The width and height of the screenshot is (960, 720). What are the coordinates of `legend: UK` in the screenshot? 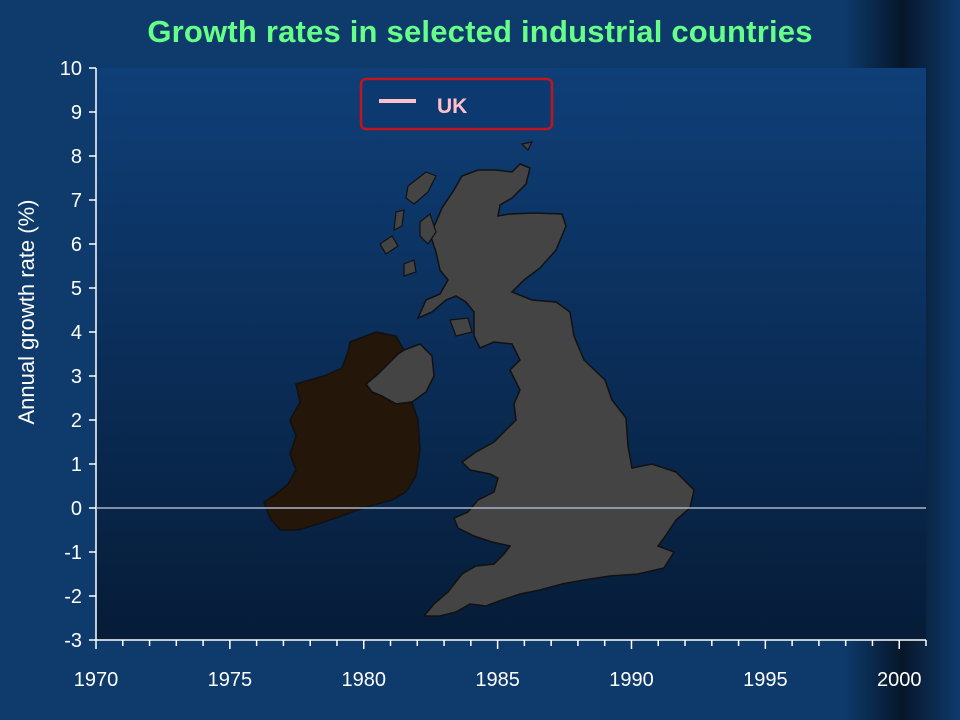 It's located at (456, 104).